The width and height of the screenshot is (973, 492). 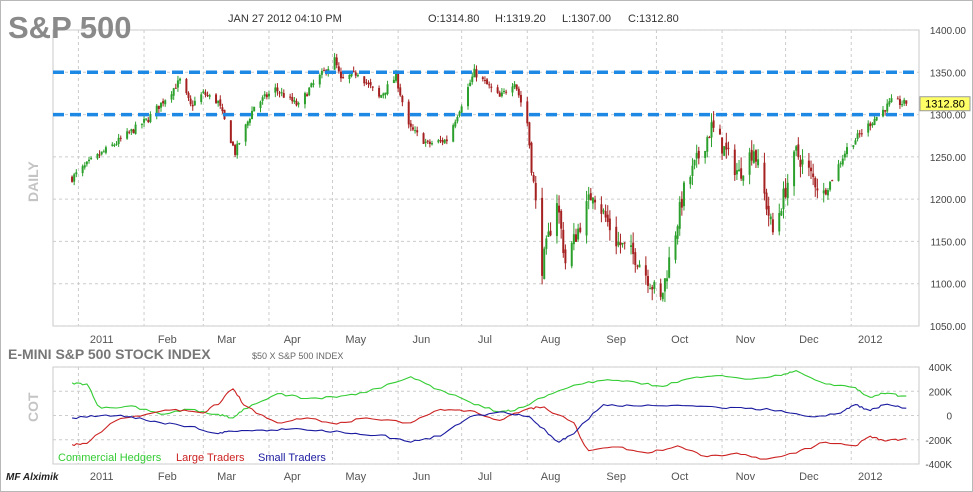 What do you see at coordinates (870, 340) in the screenshot?
I see `price-x-tick-label: 2012` at bounding box center [870, 340].